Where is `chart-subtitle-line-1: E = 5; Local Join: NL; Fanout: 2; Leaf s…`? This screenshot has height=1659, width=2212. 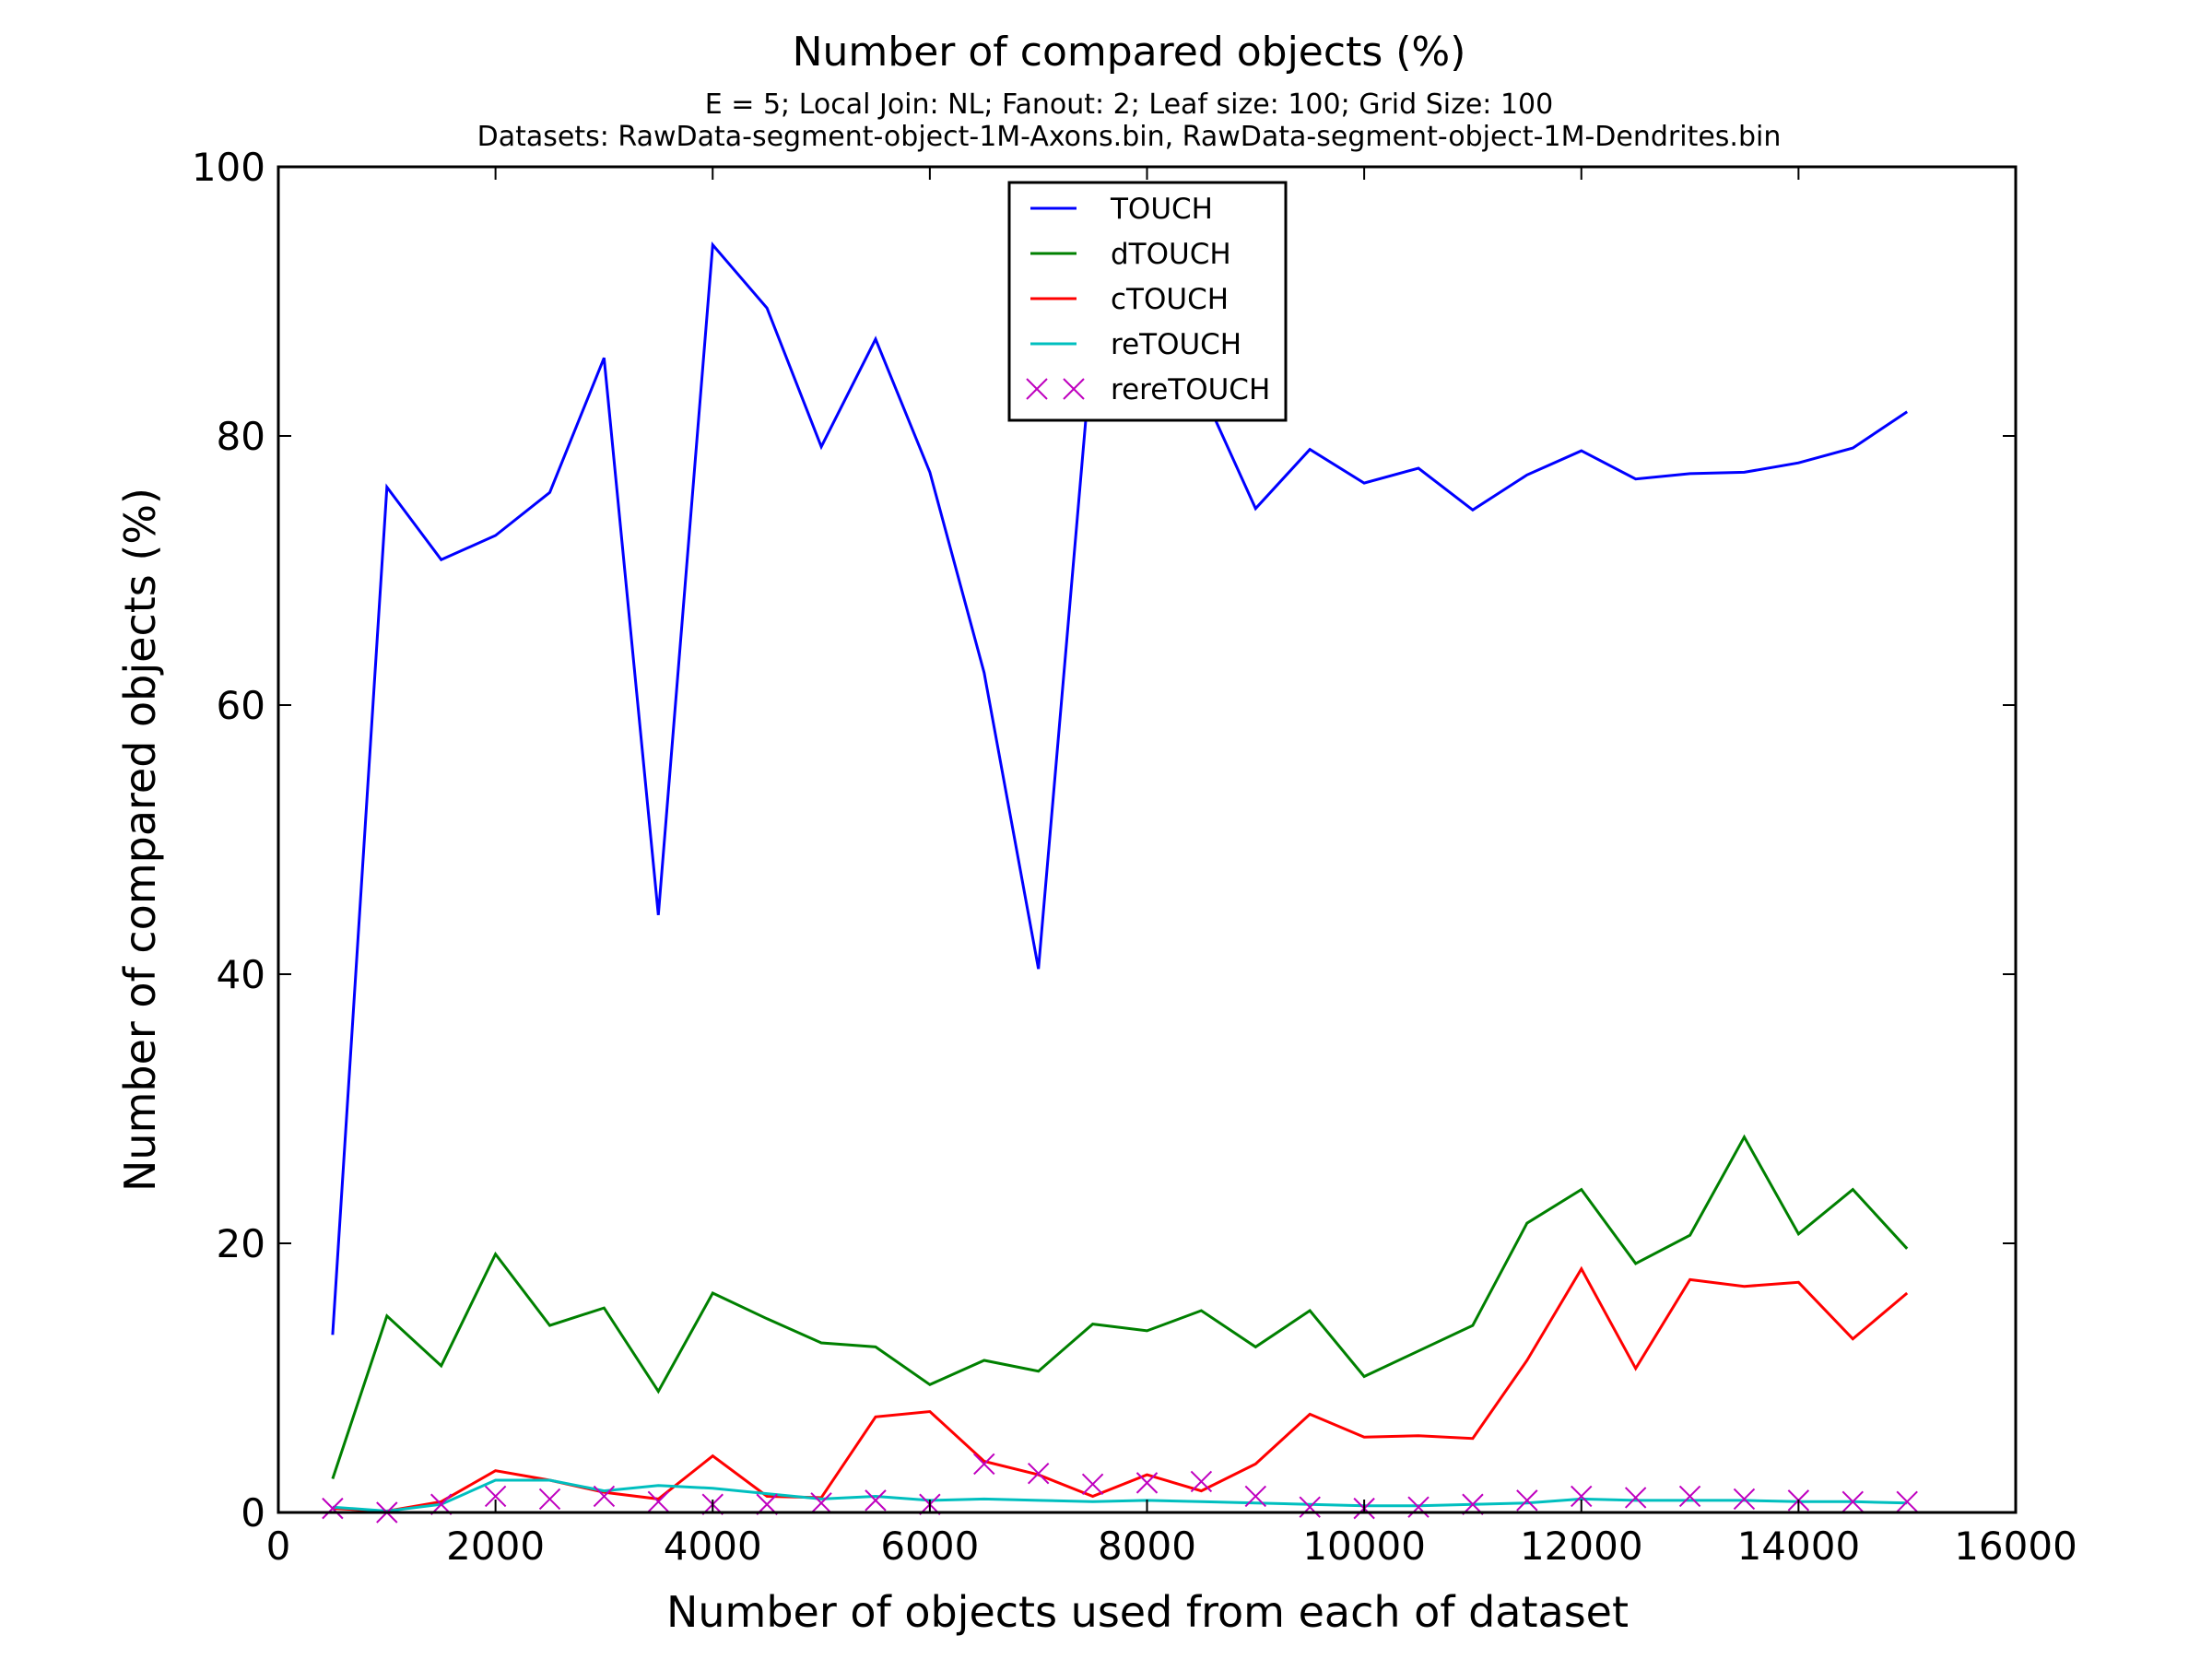
chart-subtitle-line-1: E = 5; Local Join: NL; Fanout: 2; Leaf s… is located at coordinates (1129, 104).